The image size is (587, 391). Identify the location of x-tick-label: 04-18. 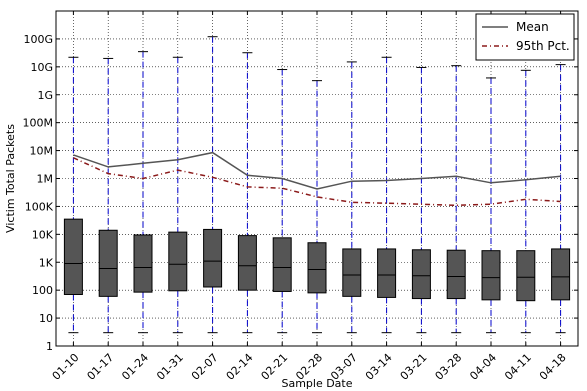
(553, 367).